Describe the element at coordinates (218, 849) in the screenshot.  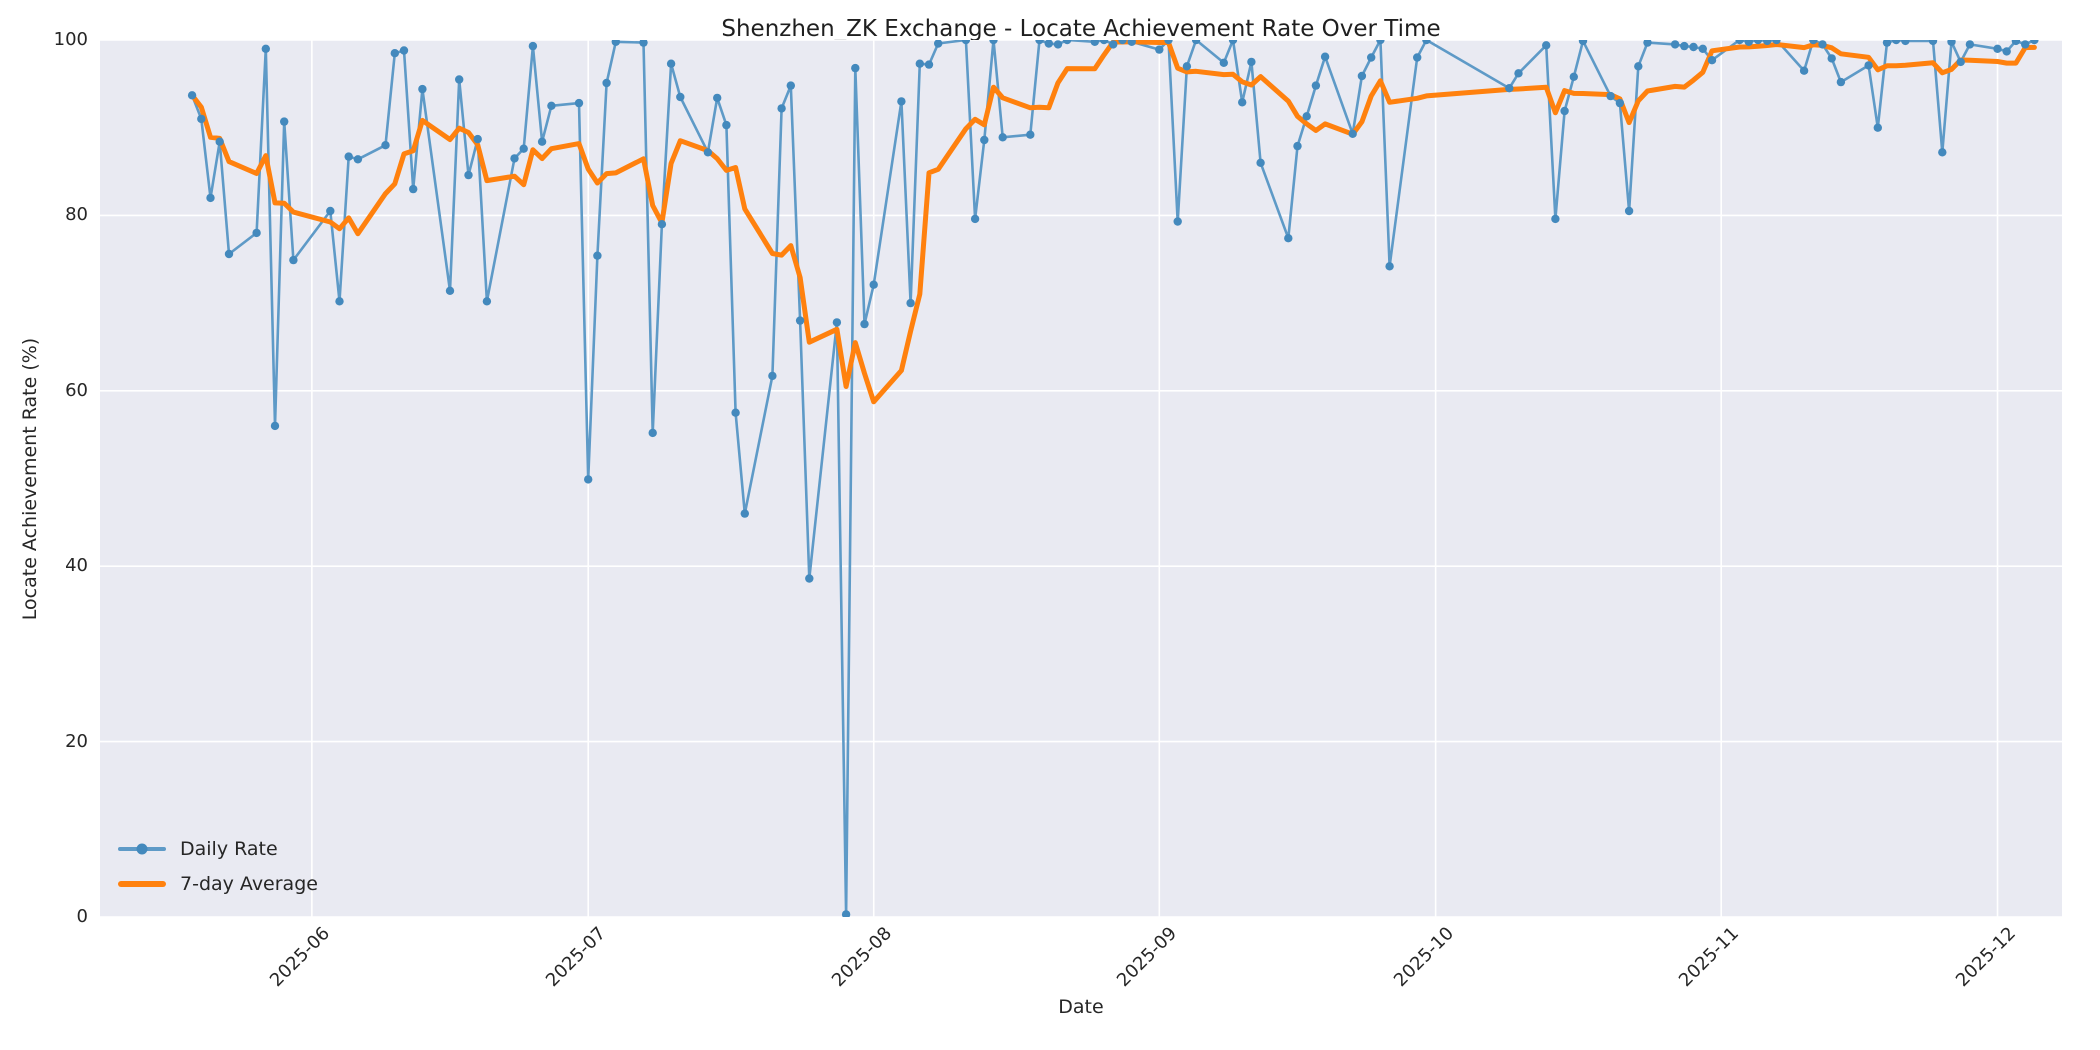
I see `legend-entry-daily-rate: Daily Rate` at that location.